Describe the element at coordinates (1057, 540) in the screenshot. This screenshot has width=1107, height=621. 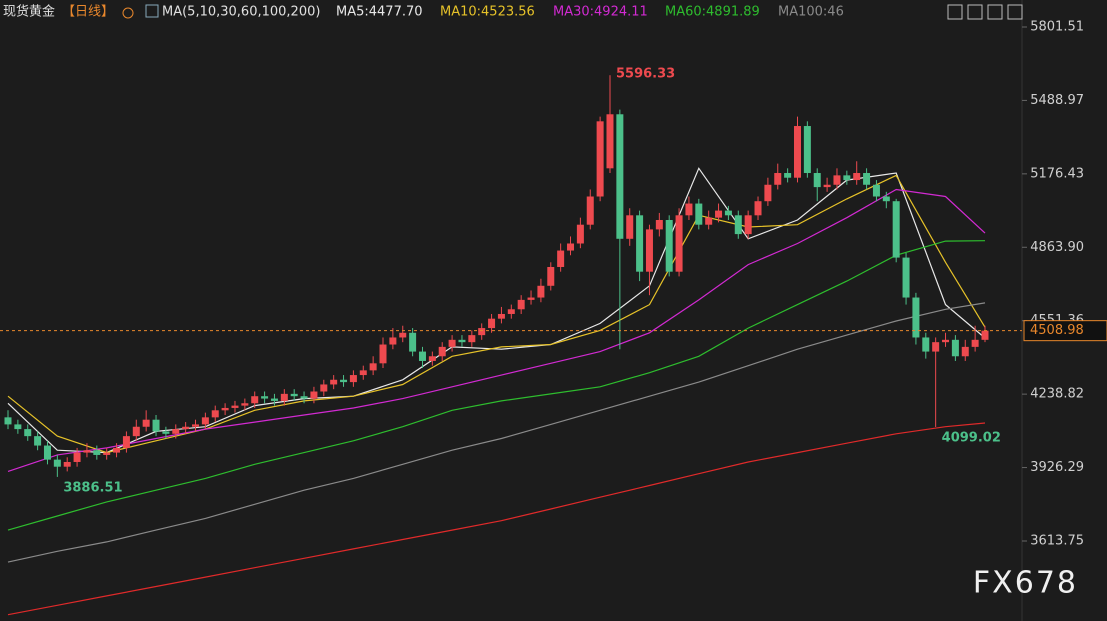
I see `y-tick-label: 3613.75` at that location.